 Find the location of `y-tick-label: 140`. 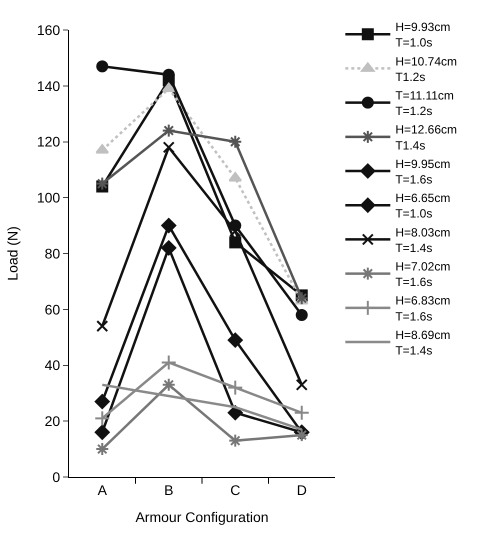

y-tick-label: 140 is located at coordinates (48, 86).